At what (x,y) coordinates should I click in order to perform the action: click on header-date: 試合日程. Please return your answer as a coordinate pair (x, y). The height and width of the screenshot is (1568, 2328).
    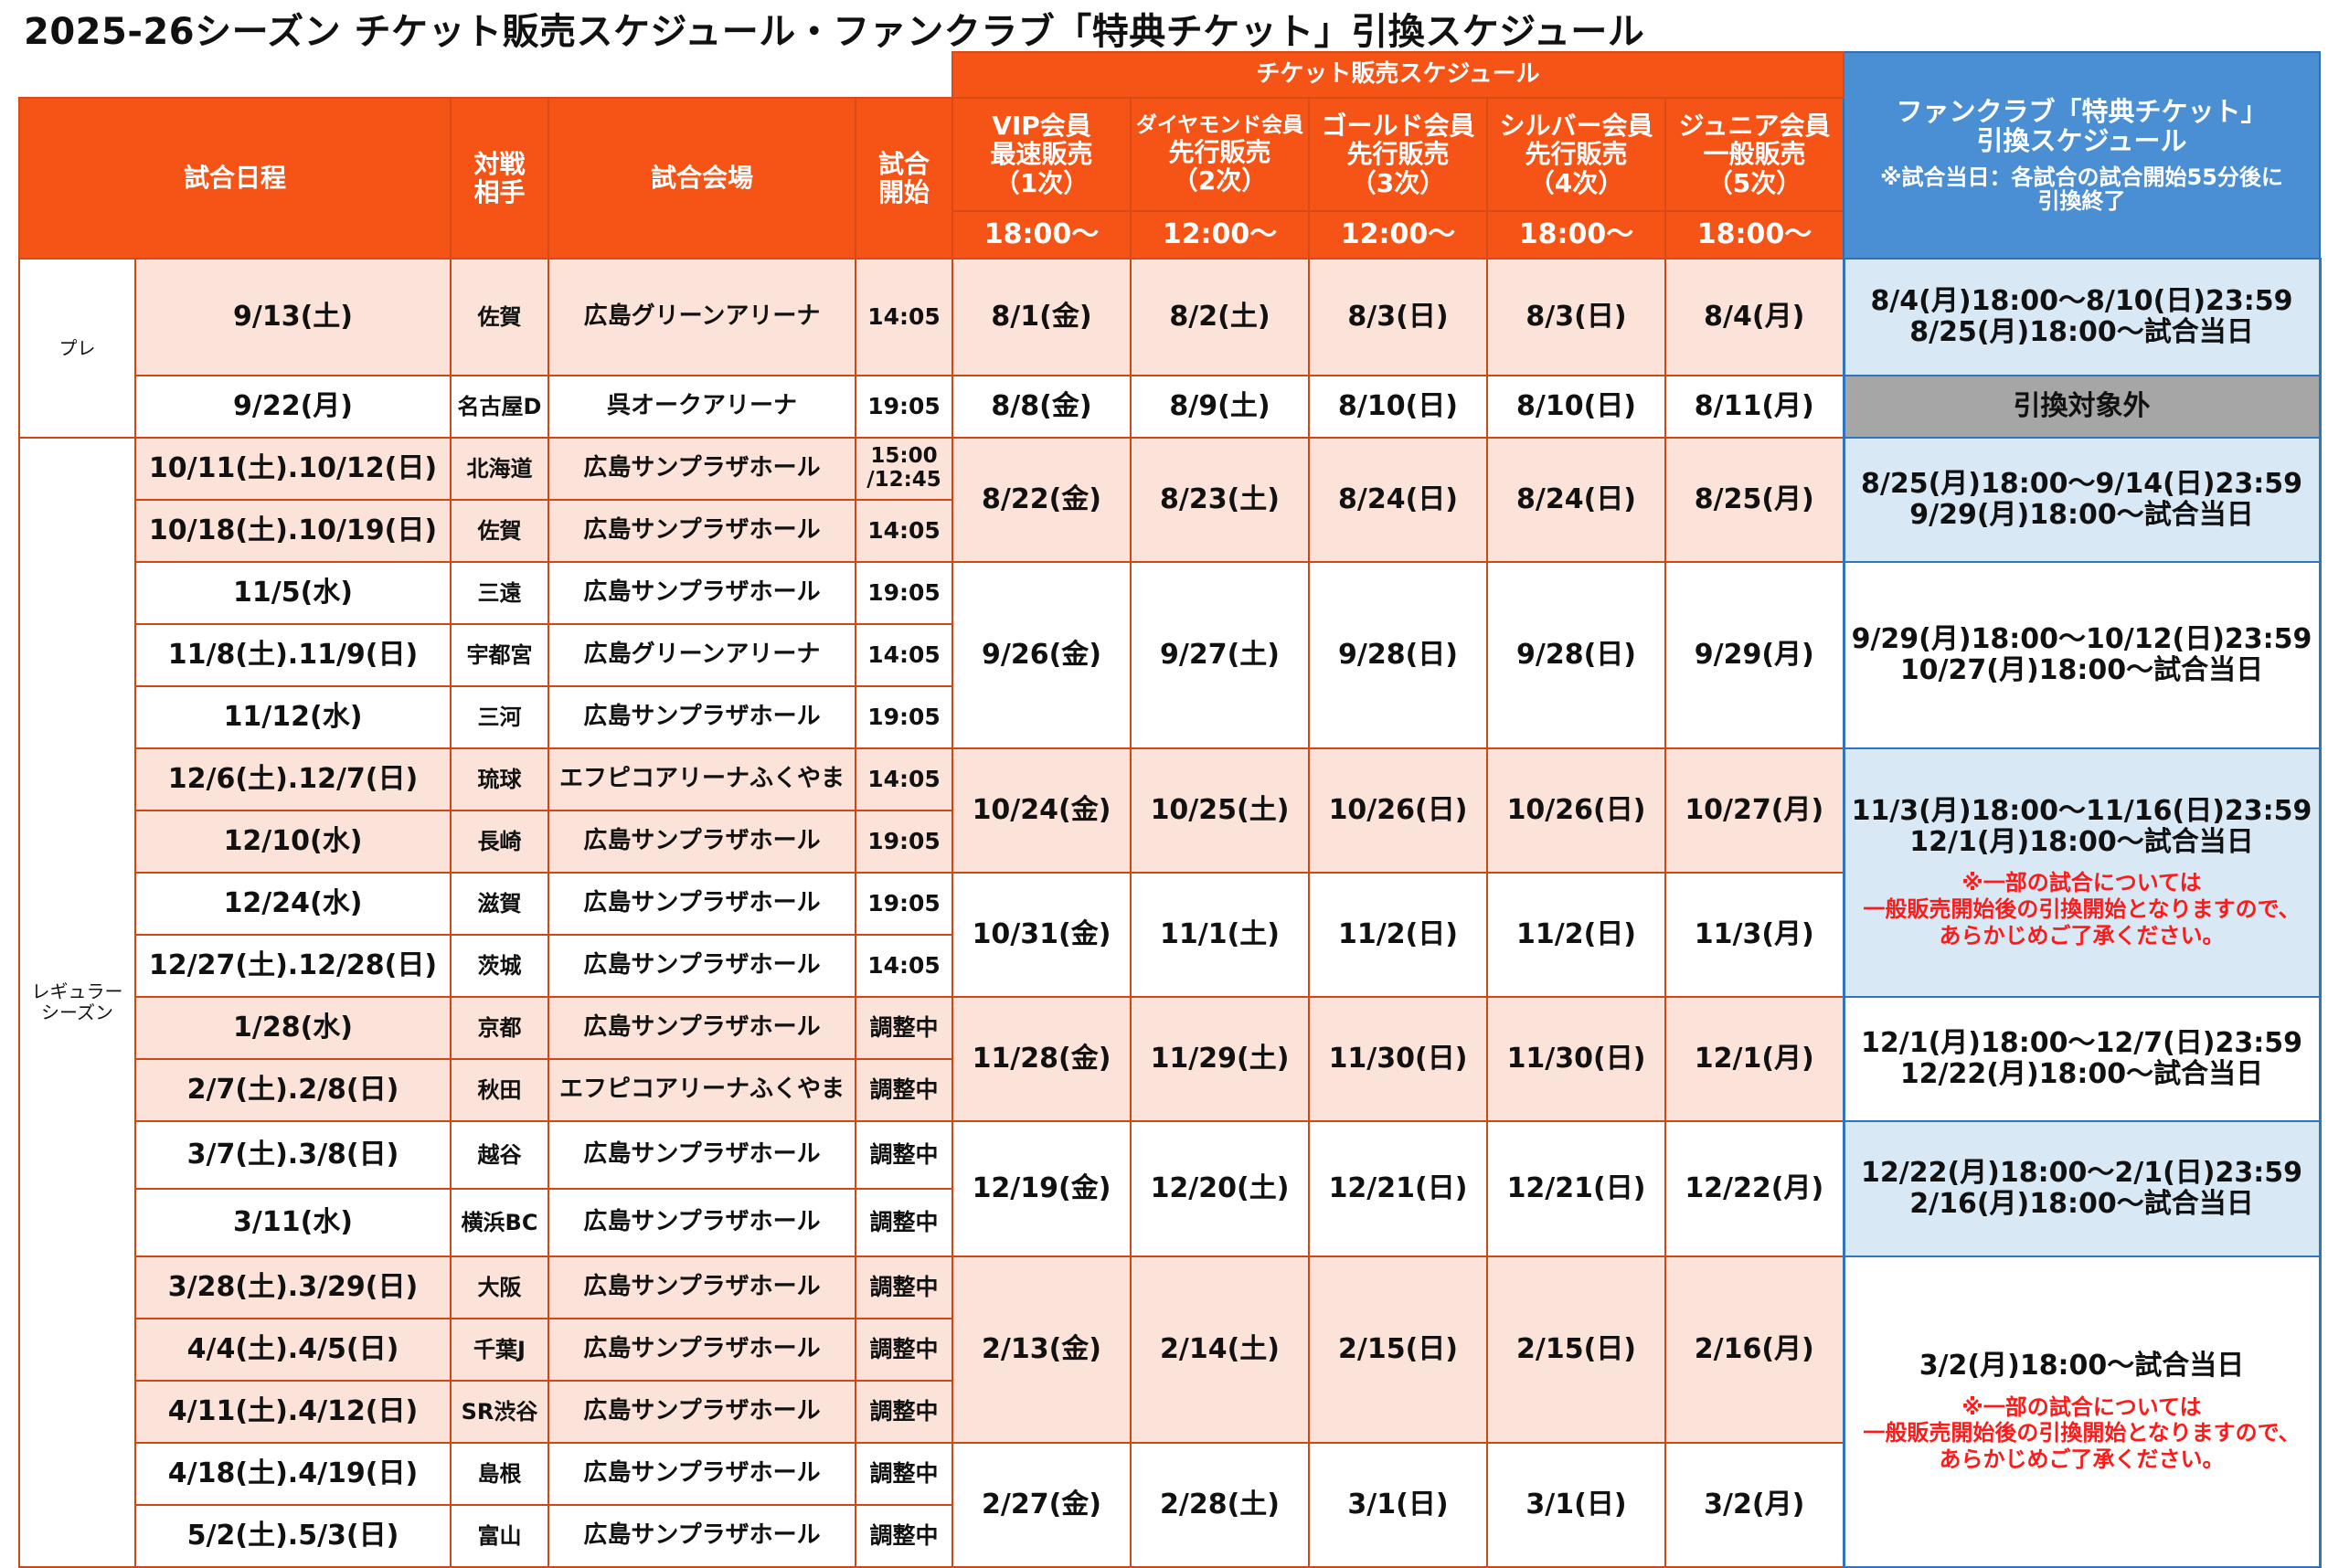
    Looking at the image, I should click on (235, 179).